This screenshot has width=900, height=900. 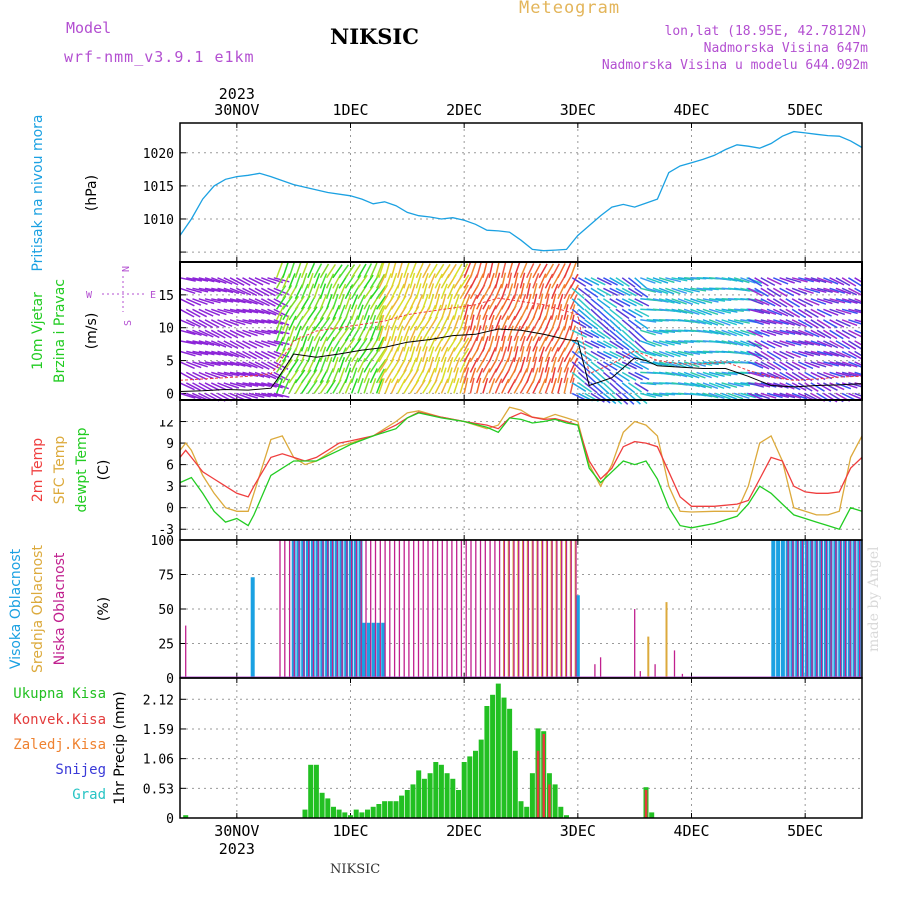 What do you see at coordinates (166, 645) in the screenshot?
I see `ytick-label: 25` at bounding box center [166, 645].